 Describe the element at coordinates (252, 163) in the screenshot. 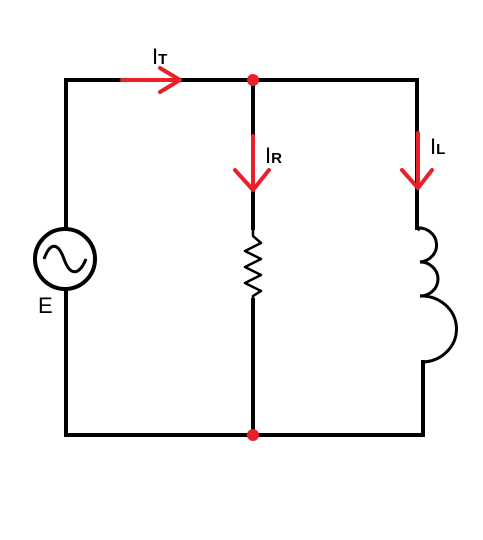

I see `resistor-current-arrow-icon` at that location.